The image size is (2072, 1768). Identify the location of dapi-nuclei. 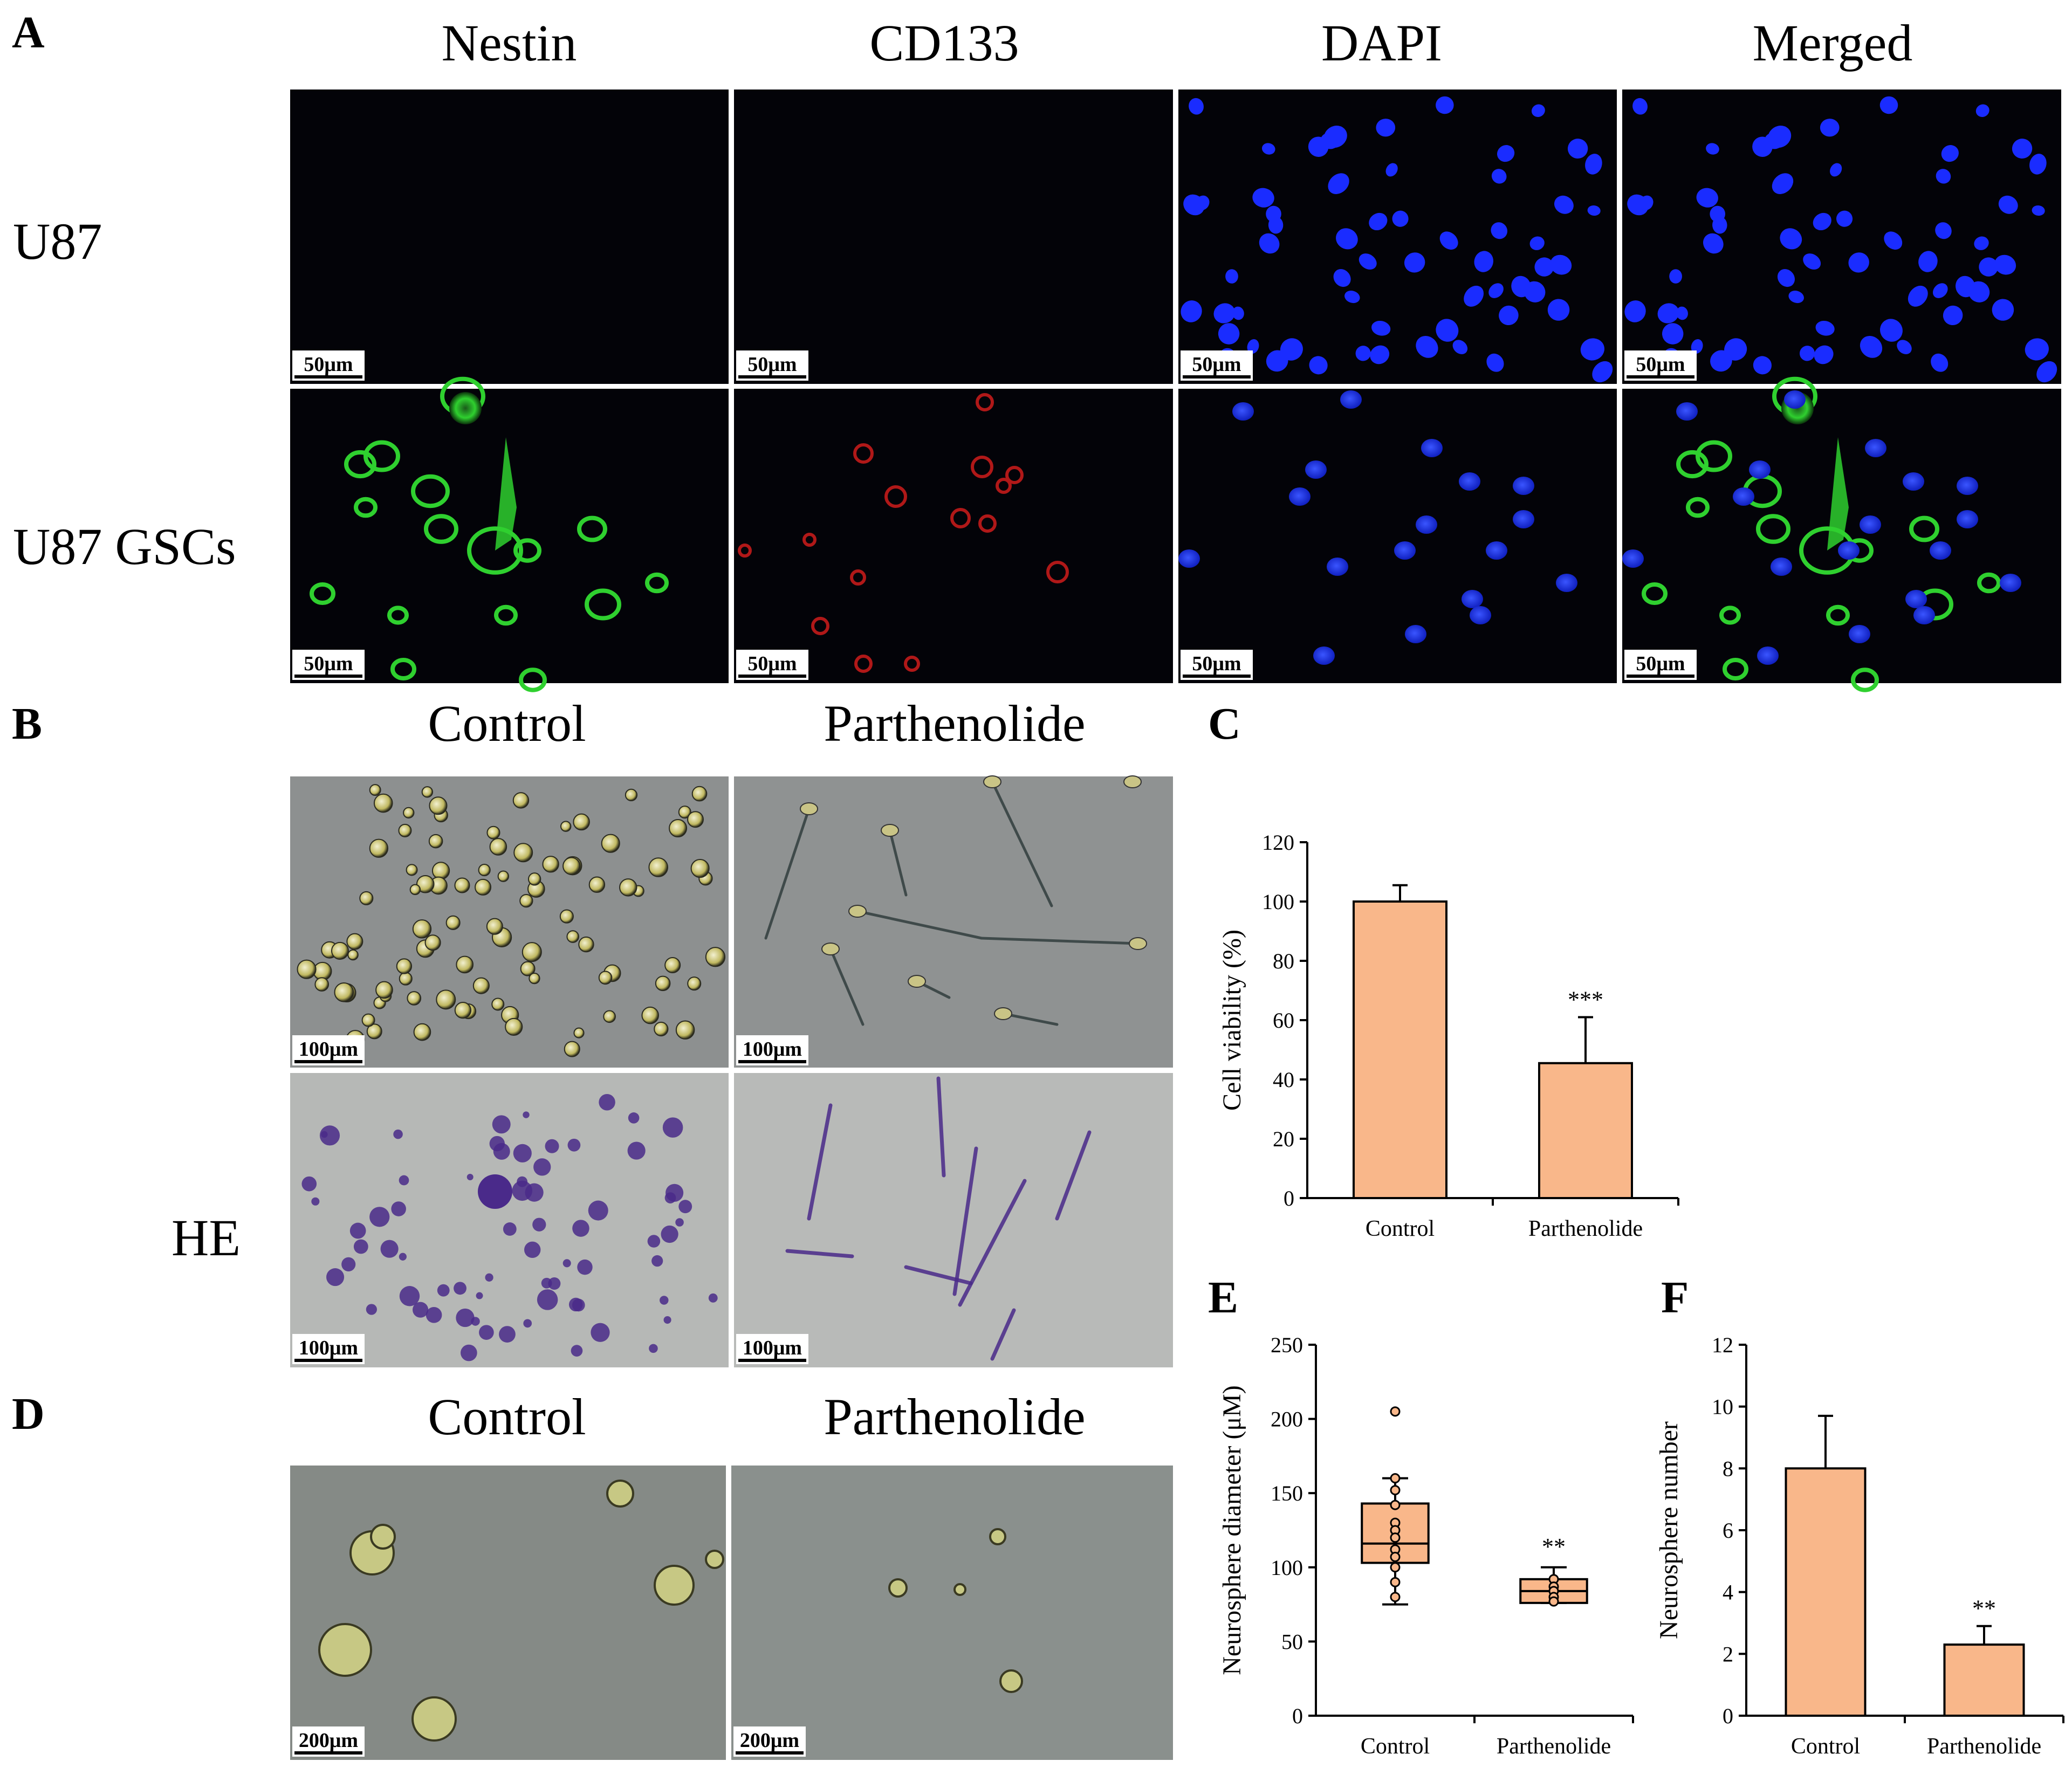
(1377, 527).